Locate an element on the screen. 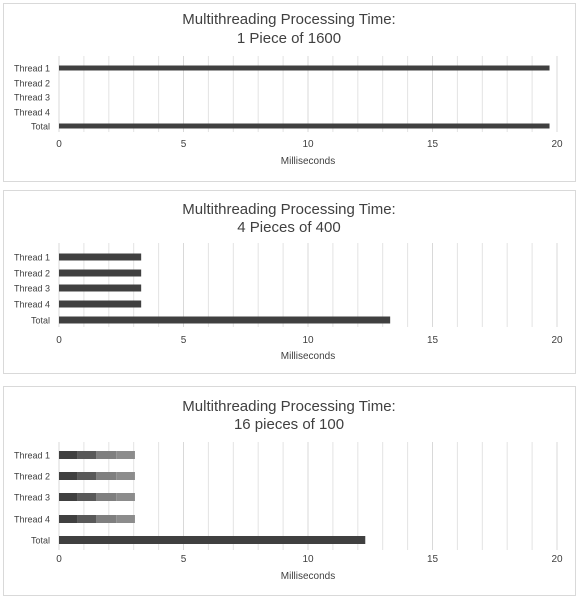 The image size is (581, 601). chart-subtitle: 4 Pieces of 400 is located at coordinates (288, 227).